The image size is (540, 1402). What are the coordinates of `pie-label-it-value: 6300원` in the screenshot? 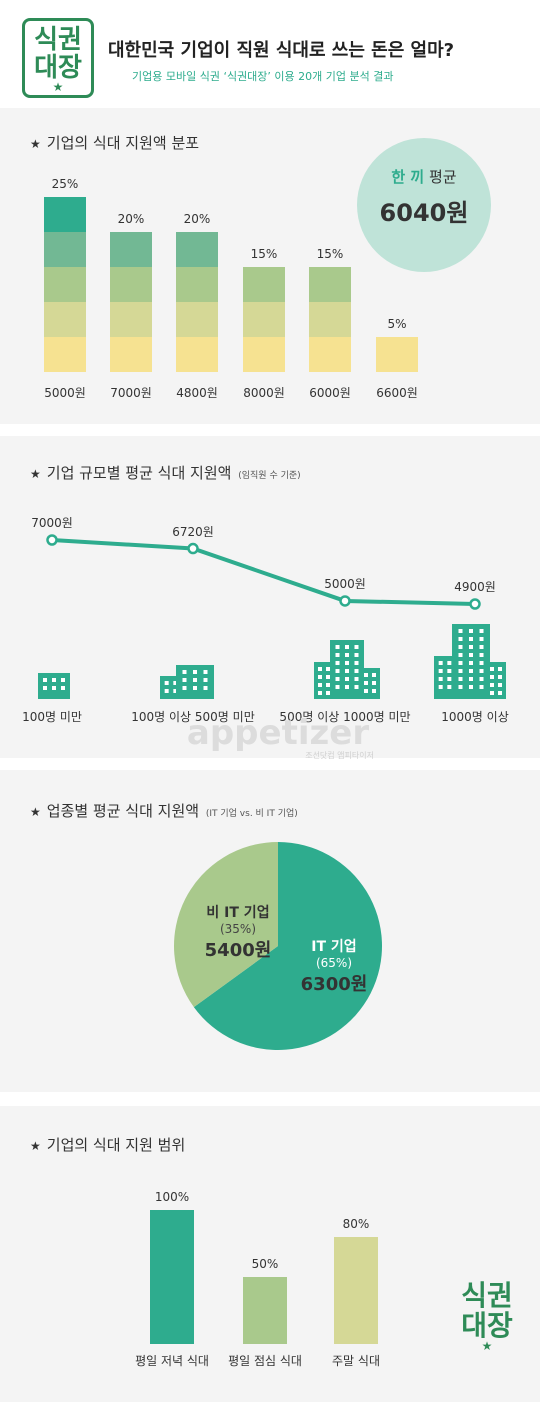 It's located at (334, 984).